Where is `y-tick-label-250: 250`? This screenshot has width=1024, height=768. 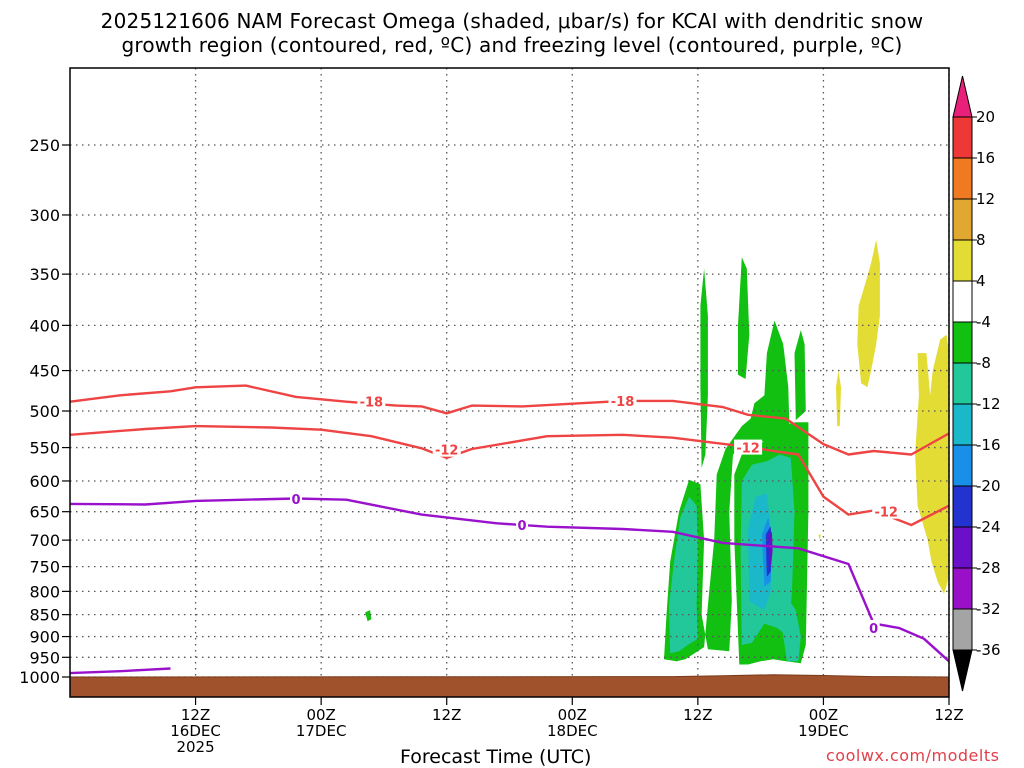
y-tick-label-250: 250 is located at coordinates (44, 145).